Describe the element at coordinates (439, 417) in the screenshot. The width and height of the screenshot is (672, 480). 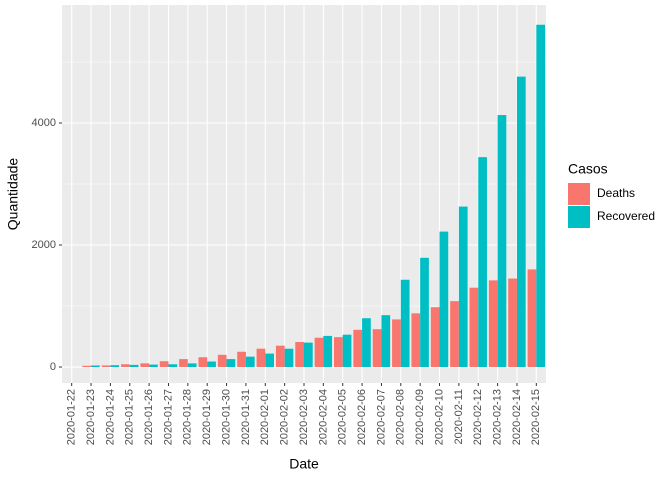
I see `x-tick-label: 2020-02-10` at that location.